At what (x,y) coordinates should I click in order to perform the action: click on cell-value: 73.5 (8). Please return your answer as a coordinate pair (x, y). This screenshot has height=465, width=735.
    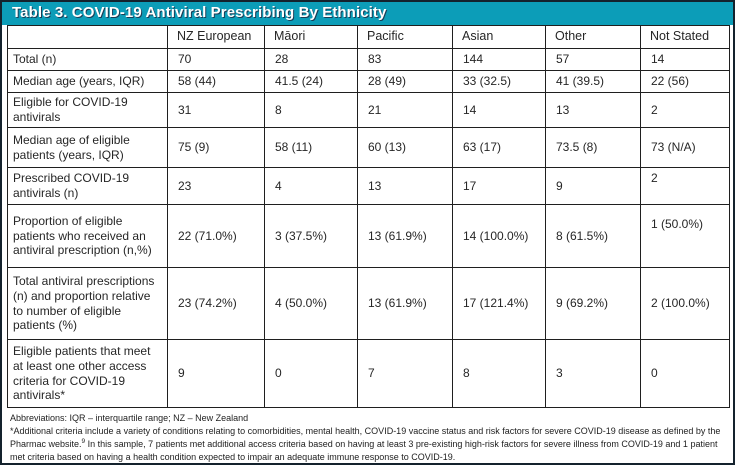
    Looking at the image, I should click on (593, 147).